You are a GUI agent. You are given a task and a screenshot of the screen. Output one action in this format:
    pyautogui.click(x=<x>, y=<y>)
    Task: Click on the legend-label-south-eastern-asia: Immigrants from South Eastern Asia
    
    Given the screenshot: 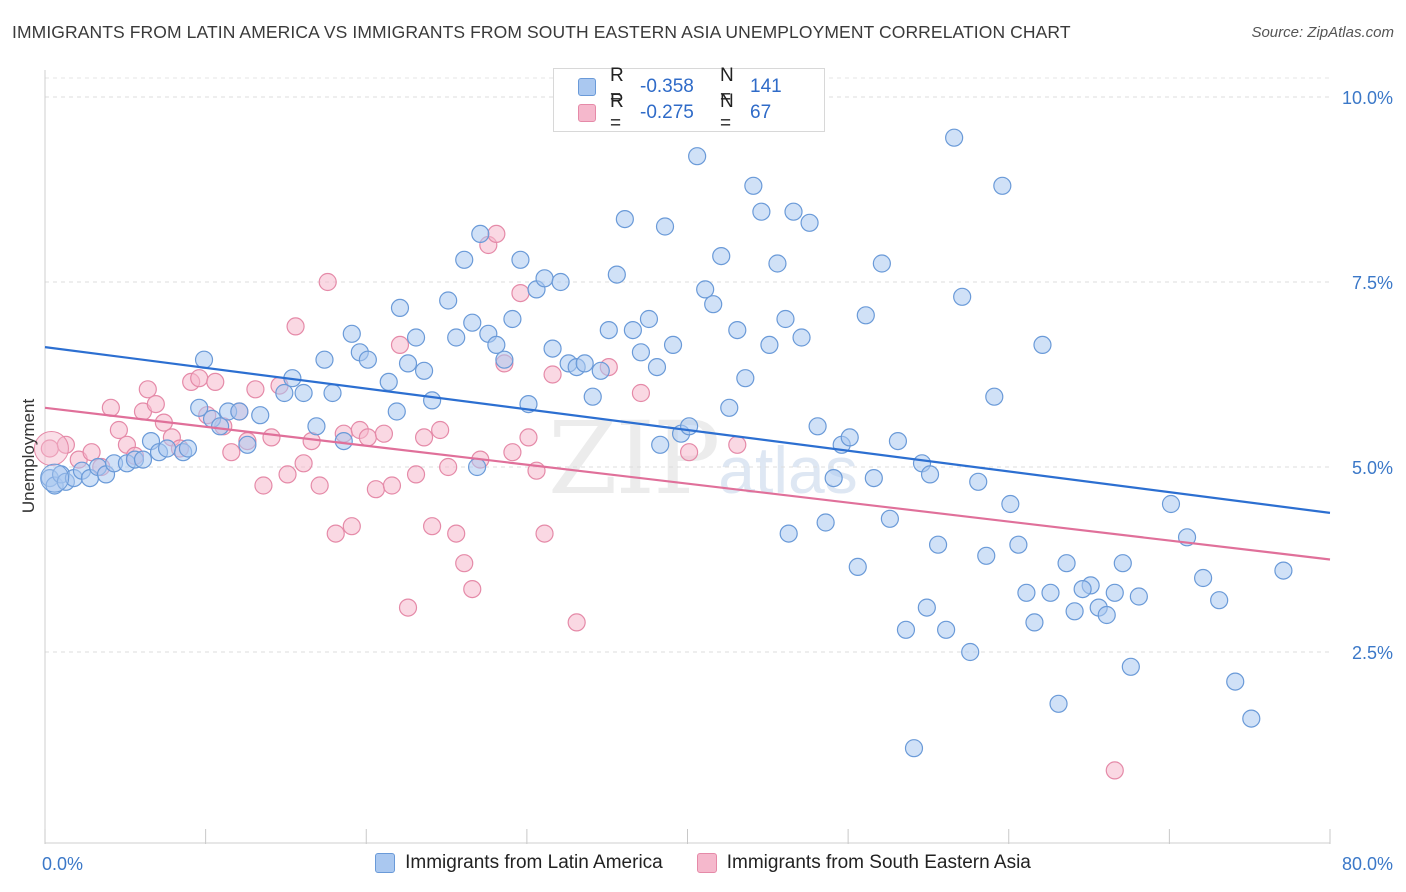 What is the action you would take?
    pyautogui.click(x=878, y=862)
    